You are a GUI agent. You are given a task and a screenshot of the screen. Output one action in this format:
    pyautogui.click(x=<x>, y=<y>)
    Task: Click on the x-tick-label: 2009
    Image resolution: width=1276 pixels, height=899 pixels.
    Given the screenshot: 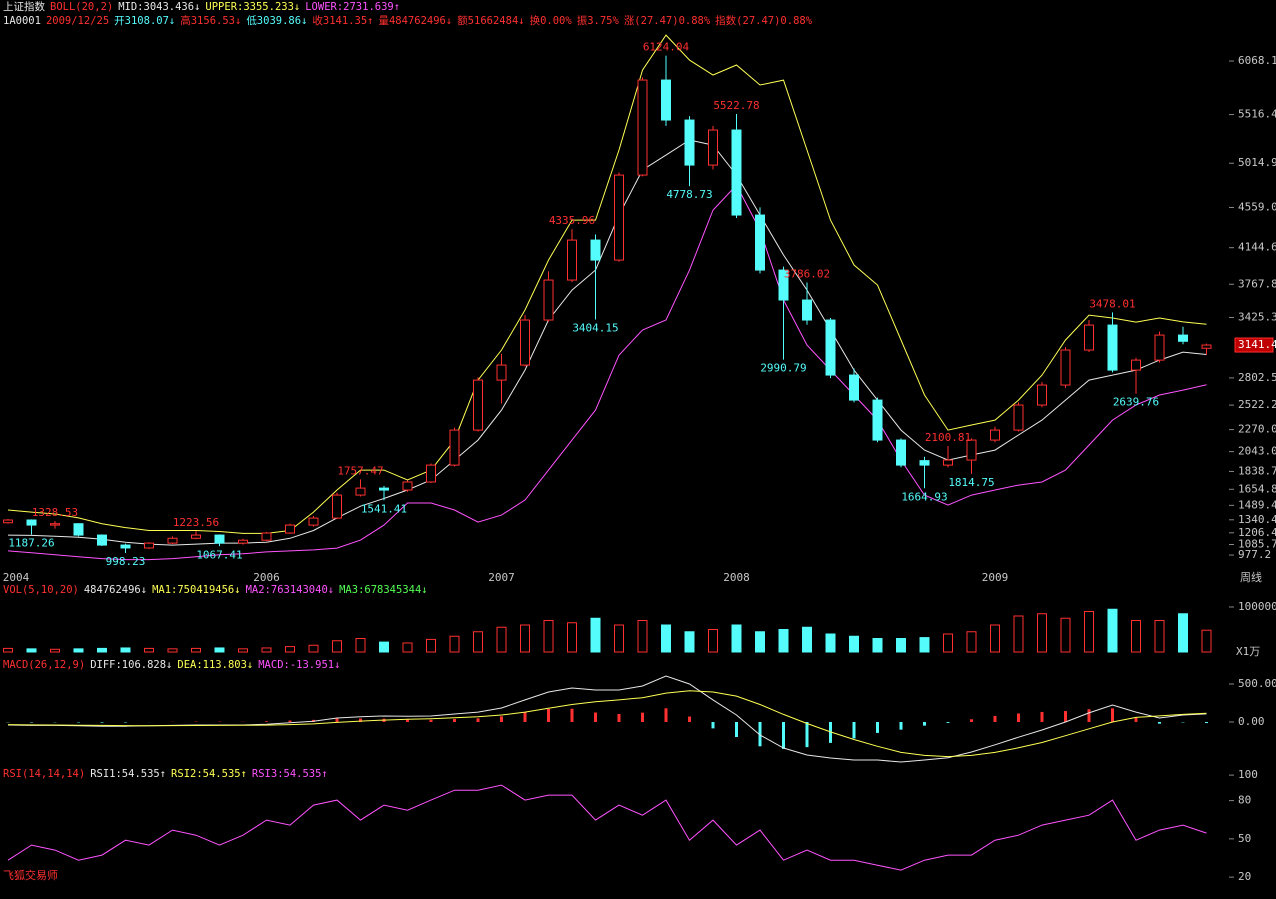 What is the action you would take?
    pyautogui.click(x=995, y=577)
    